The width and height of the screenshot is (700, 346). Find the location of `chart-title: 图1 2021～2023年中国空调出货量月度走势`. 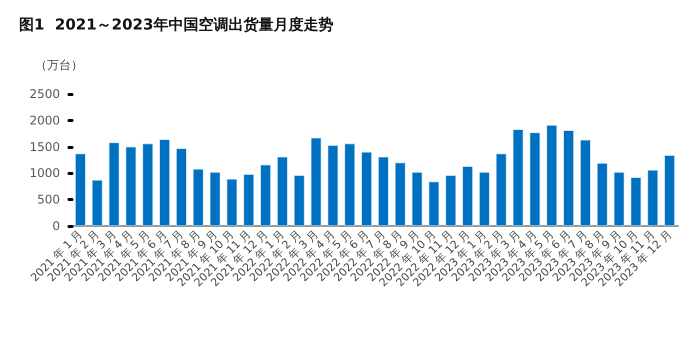

chart-title: 图1 2021～2023年中国空调出货量月度走势 is located at coordinates (176, 25).